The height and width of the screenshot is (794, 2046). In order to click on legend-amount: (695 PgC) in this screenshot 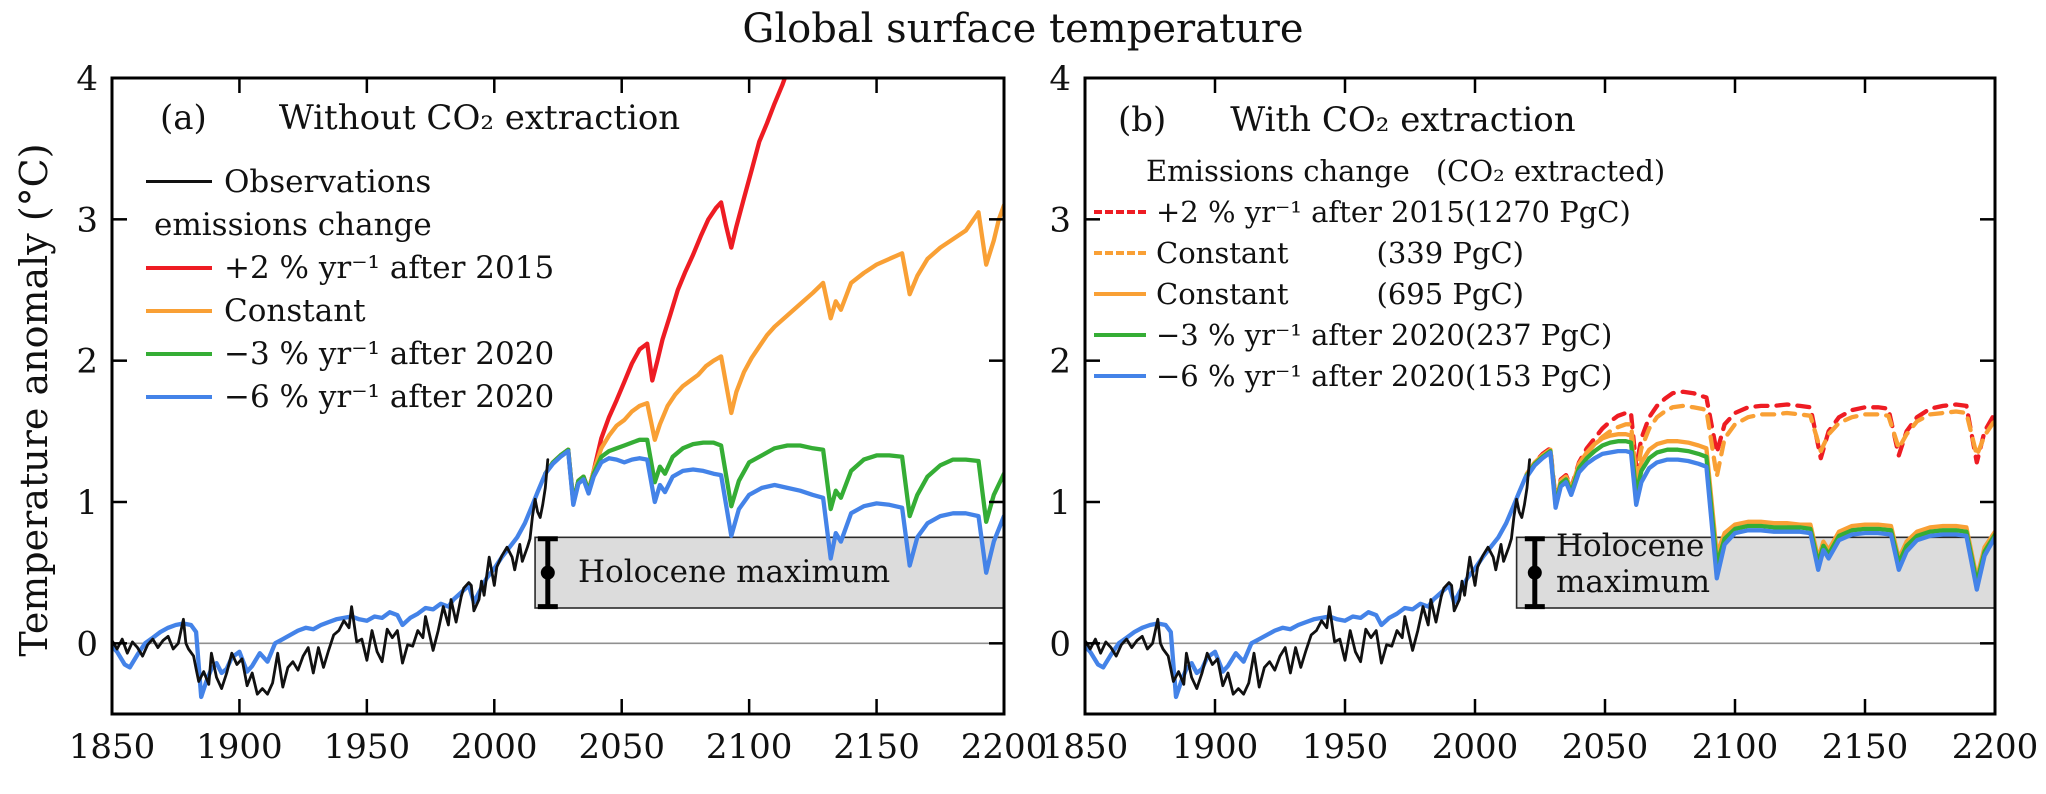, I will do `click(1450, 293)`.